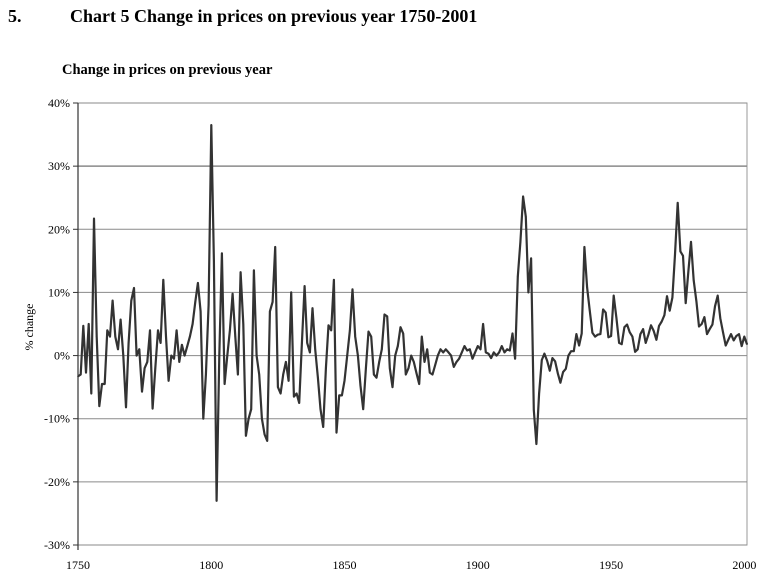 The image size is (768, 586). What do you see at coordinates (576, 334) in the screenshot?
I see `data-point-1937` at bounding box center [576, 334].